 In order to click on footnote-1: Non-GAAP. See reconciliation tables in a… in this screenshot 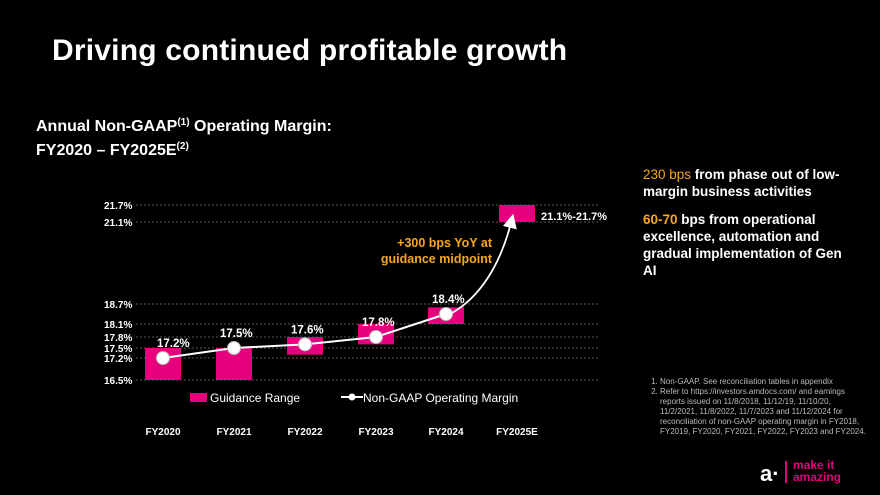, I will do `click(763, 382)`.